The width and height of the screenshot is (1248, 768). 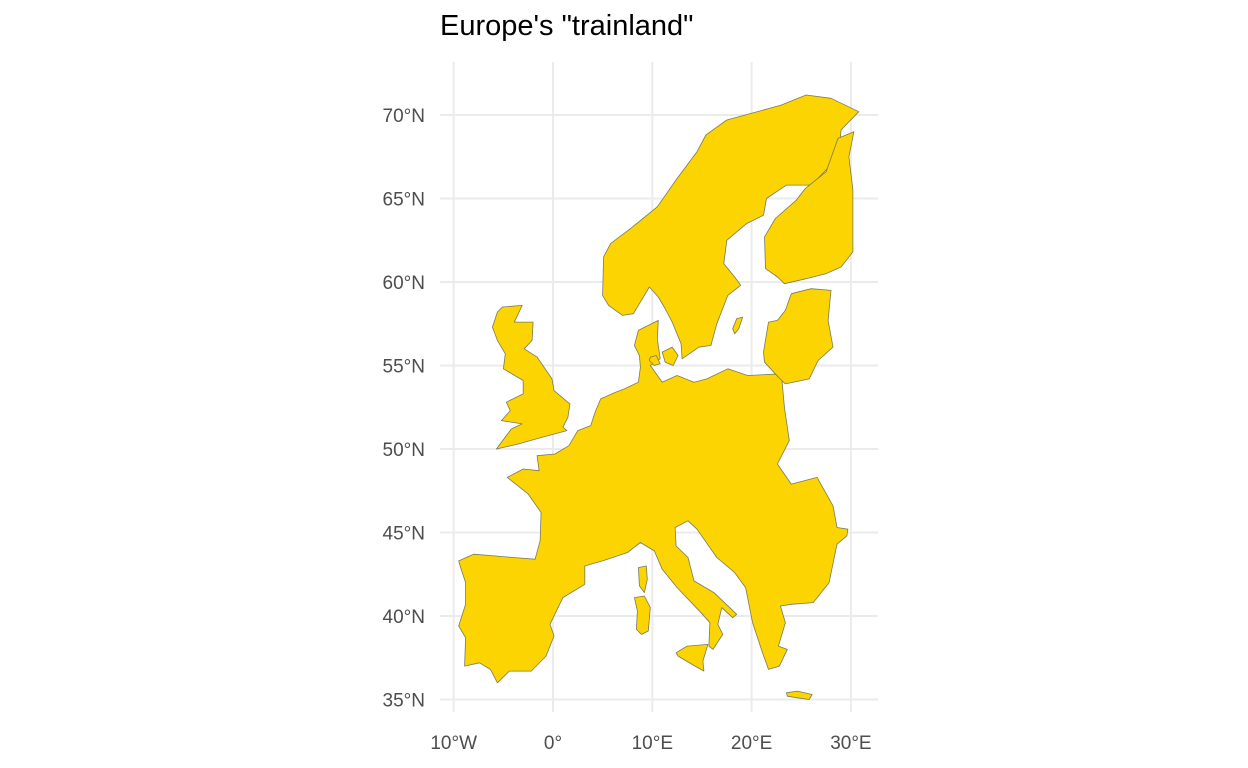 What do you see at coordinates (738, 325) in the screenshot?
I see `region-gotland` at bounding box center [738, 325].